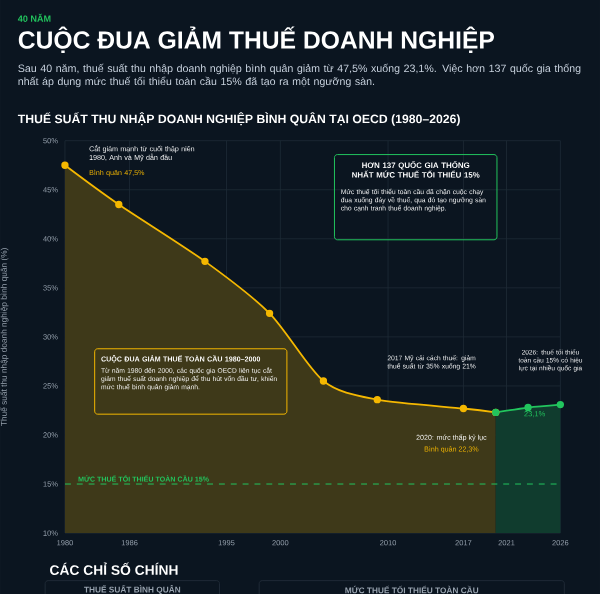 Image resolution: width=600 pixels, height=594 pixels. I want to click on chart-title: CUỘC ĐUA GIẢM THUẾ DOANH NGHIỆP, so click(256, 39).